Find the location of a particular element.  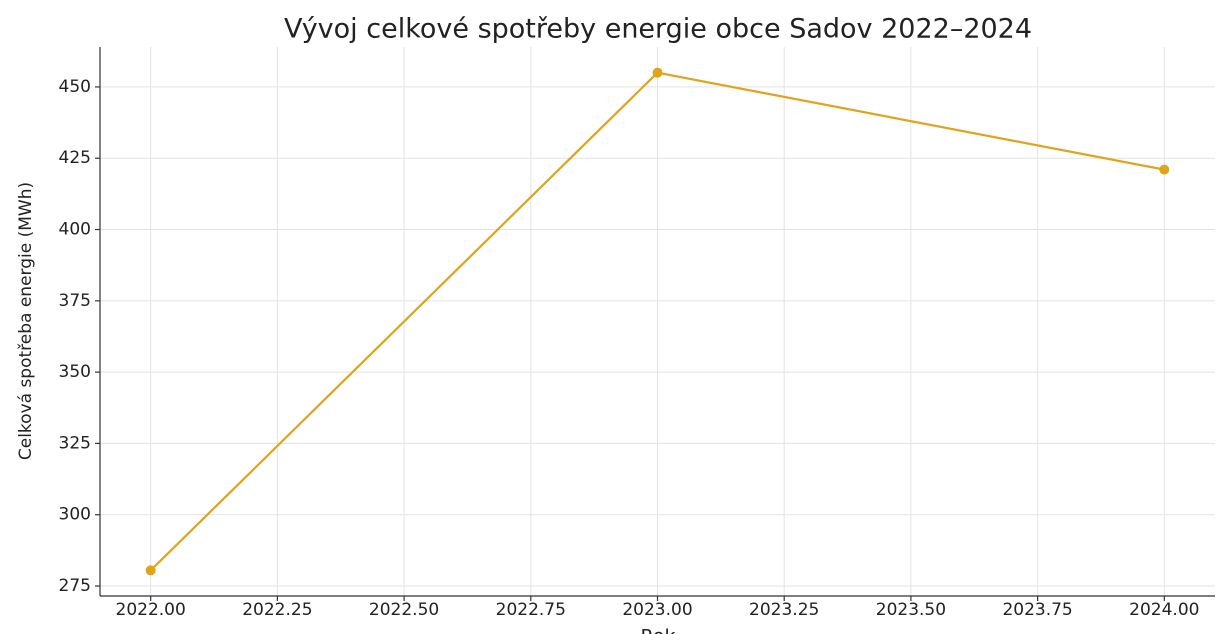

x-tick-label: 2023.25 is located at coordinates (784, 610).